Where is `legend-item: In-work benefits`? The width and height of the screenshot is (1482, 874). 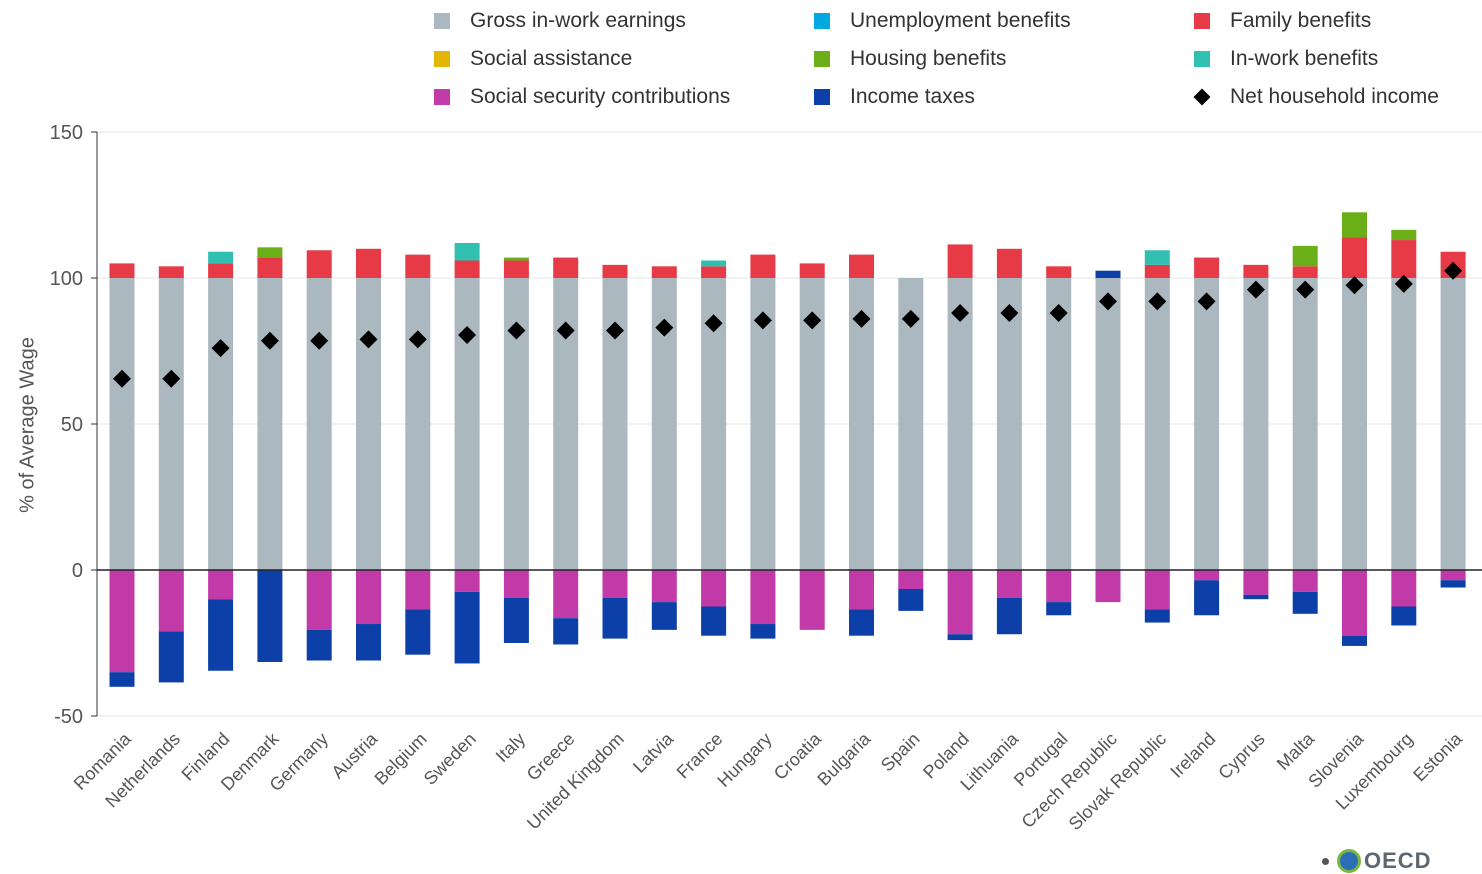 legend-item: In-work benefits is located at coordinates (1286, 59).